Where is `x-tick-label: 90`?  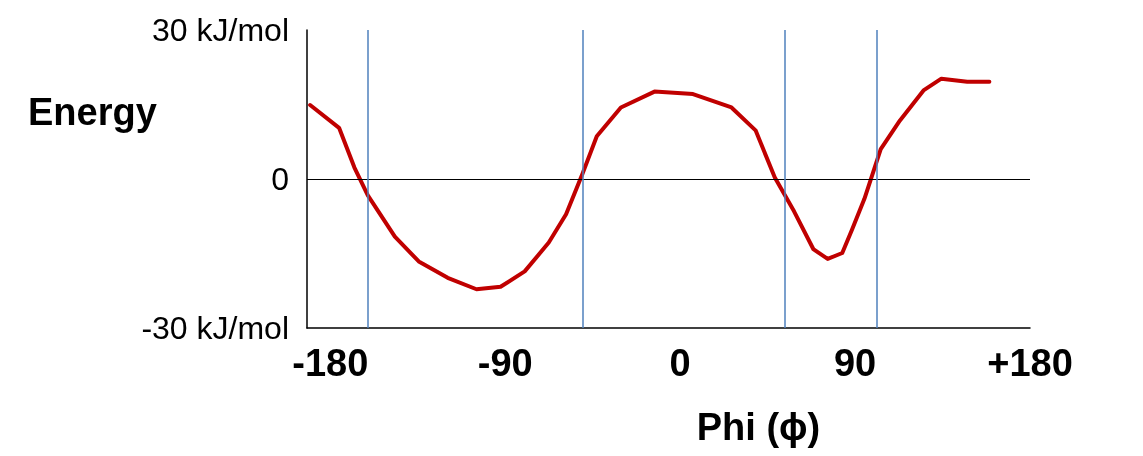
x-tick-label: 90 is located at coordinates (855, 363).